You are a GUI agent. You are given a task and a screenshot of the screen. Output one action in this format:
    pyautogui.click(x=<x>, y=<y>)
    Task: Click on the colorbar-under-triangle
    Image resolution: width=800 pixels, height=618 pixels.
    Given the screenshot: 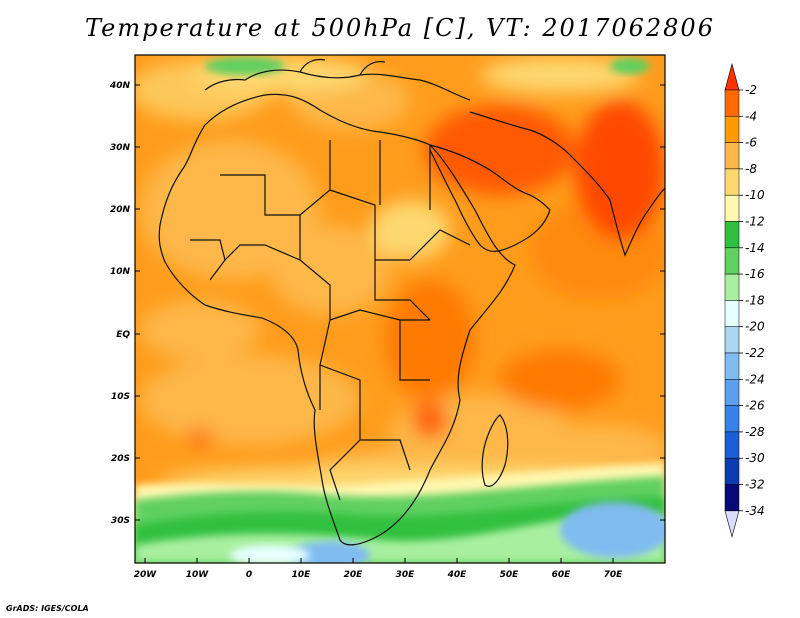 What is the action you would take?
    pyautogui.click(x=732, y=524)
    